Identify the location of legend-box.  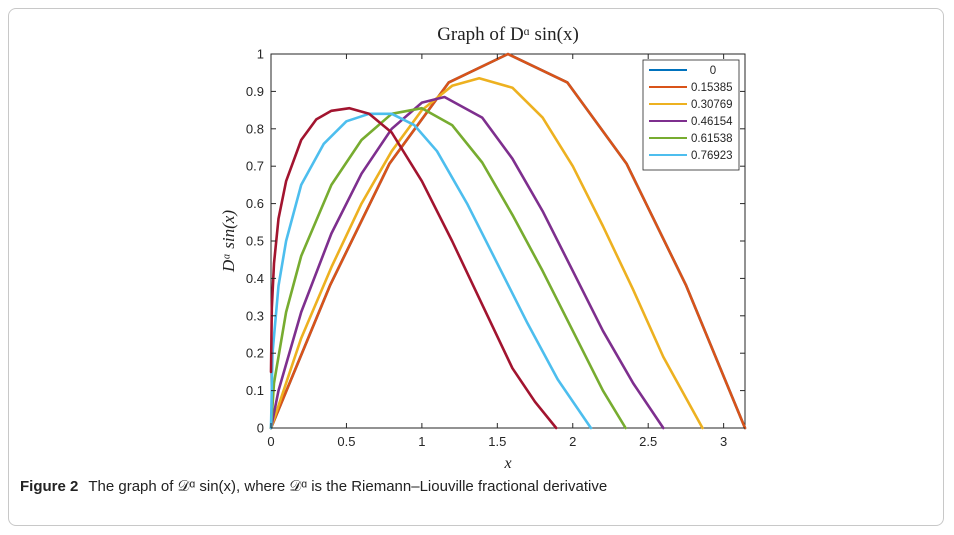
(691, 115).